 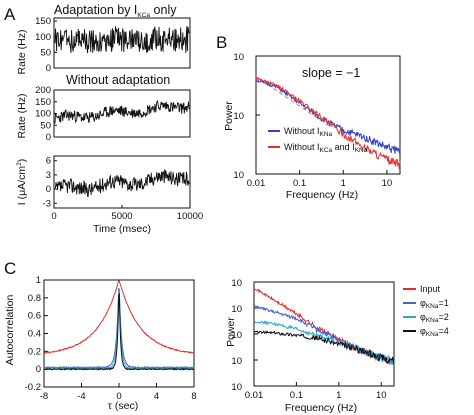 I want to click on c1-xlabel: τ (sec), so click(x=123, y=406).